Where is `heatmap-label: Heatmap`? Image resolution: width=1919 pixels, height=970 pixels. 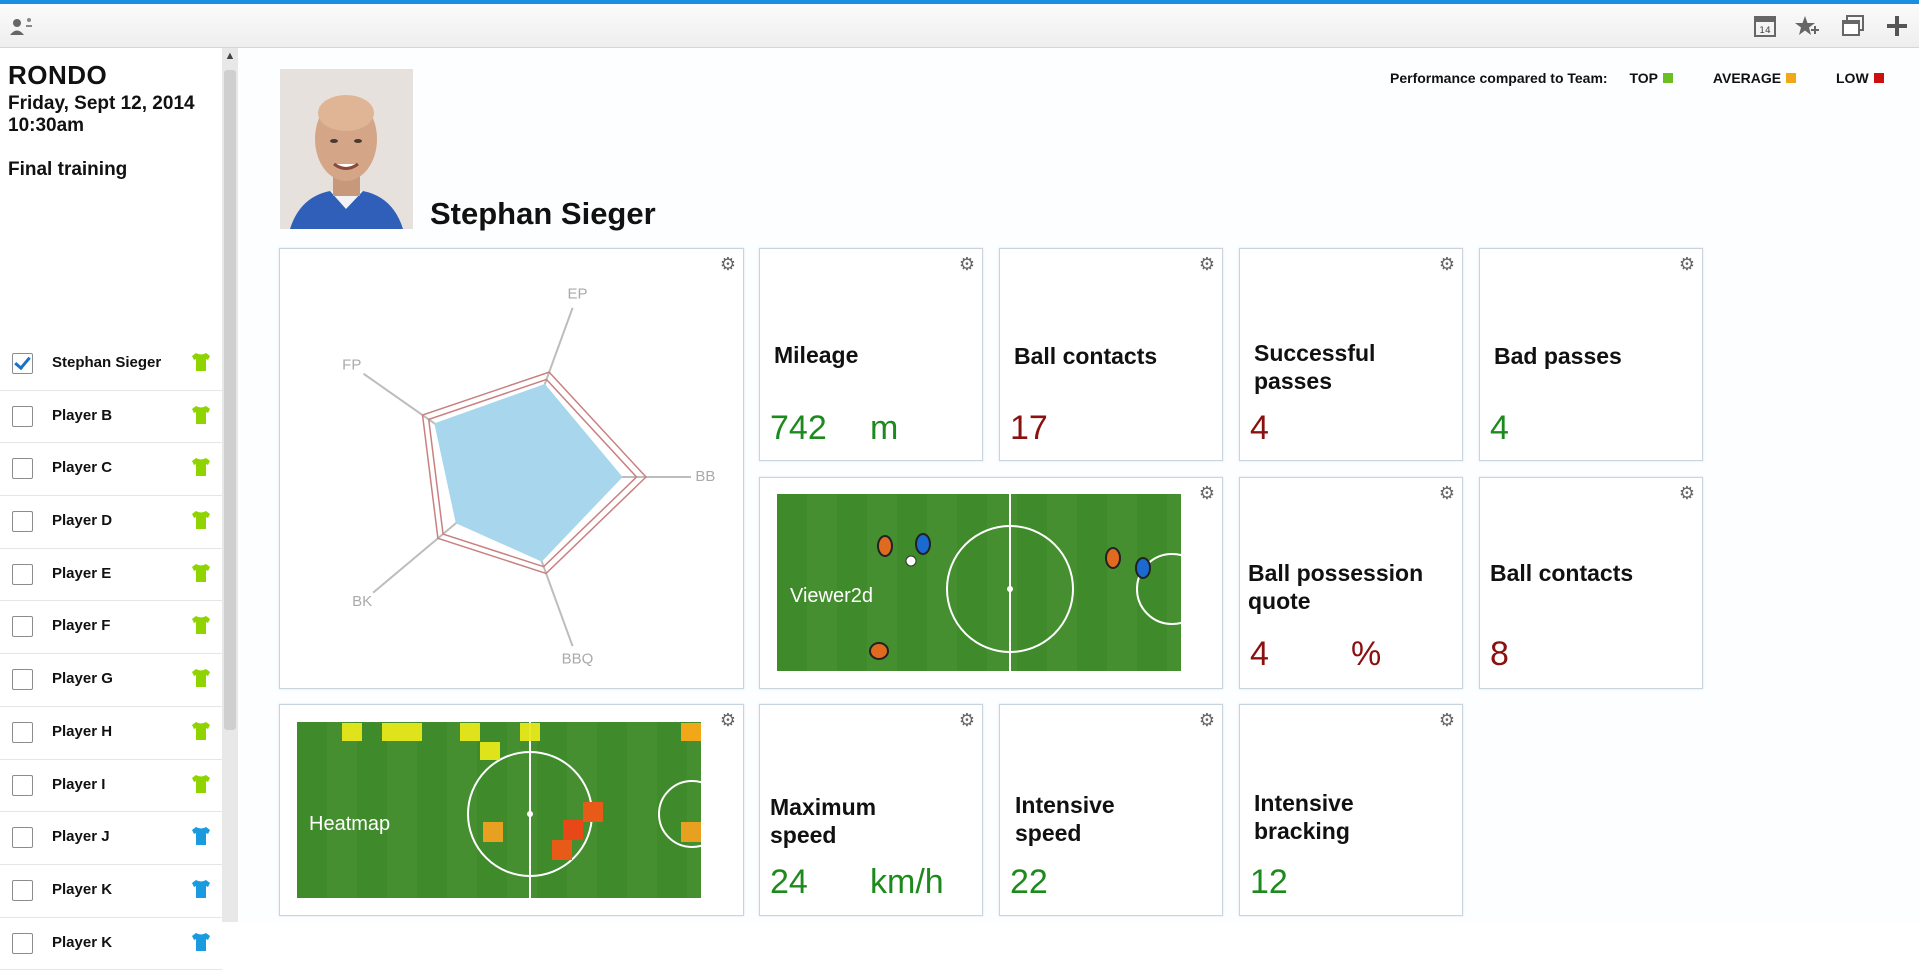
heatmap-label: Heatmap is located at coordinates (350, 824).